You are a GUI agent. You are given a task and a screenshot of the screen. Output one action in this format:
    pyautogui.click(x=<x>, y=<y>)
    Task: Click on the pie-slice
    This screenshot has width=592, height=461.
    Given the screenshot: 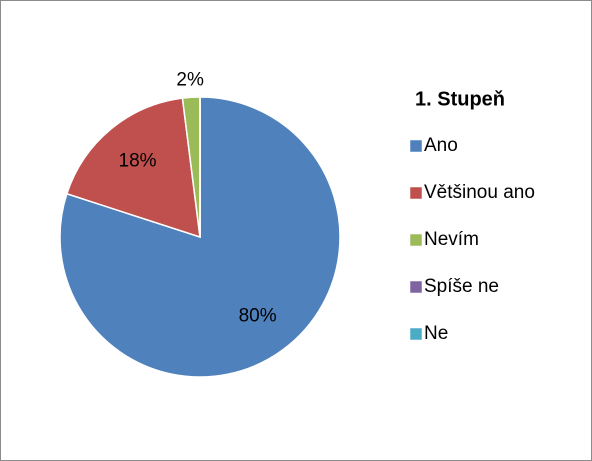 What is the action you would take?
    pyautogui.click(x=133, y=168)
    